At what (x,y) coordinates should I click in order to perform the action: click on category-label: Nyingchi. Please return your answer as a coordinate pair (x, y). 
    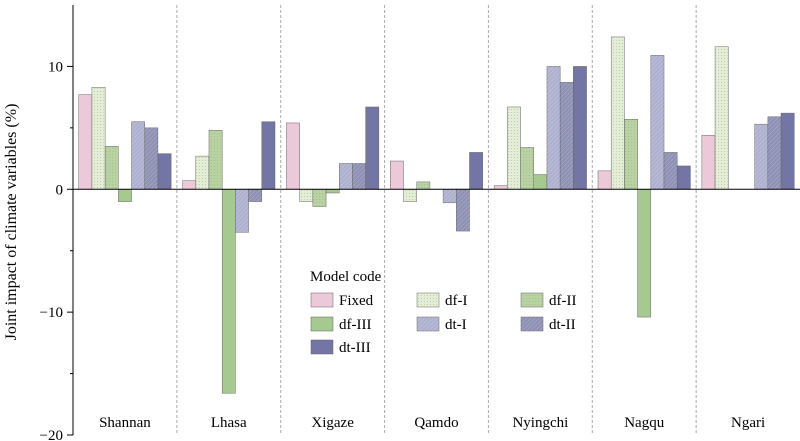
    Looking at the image, I should click on (540, 423).